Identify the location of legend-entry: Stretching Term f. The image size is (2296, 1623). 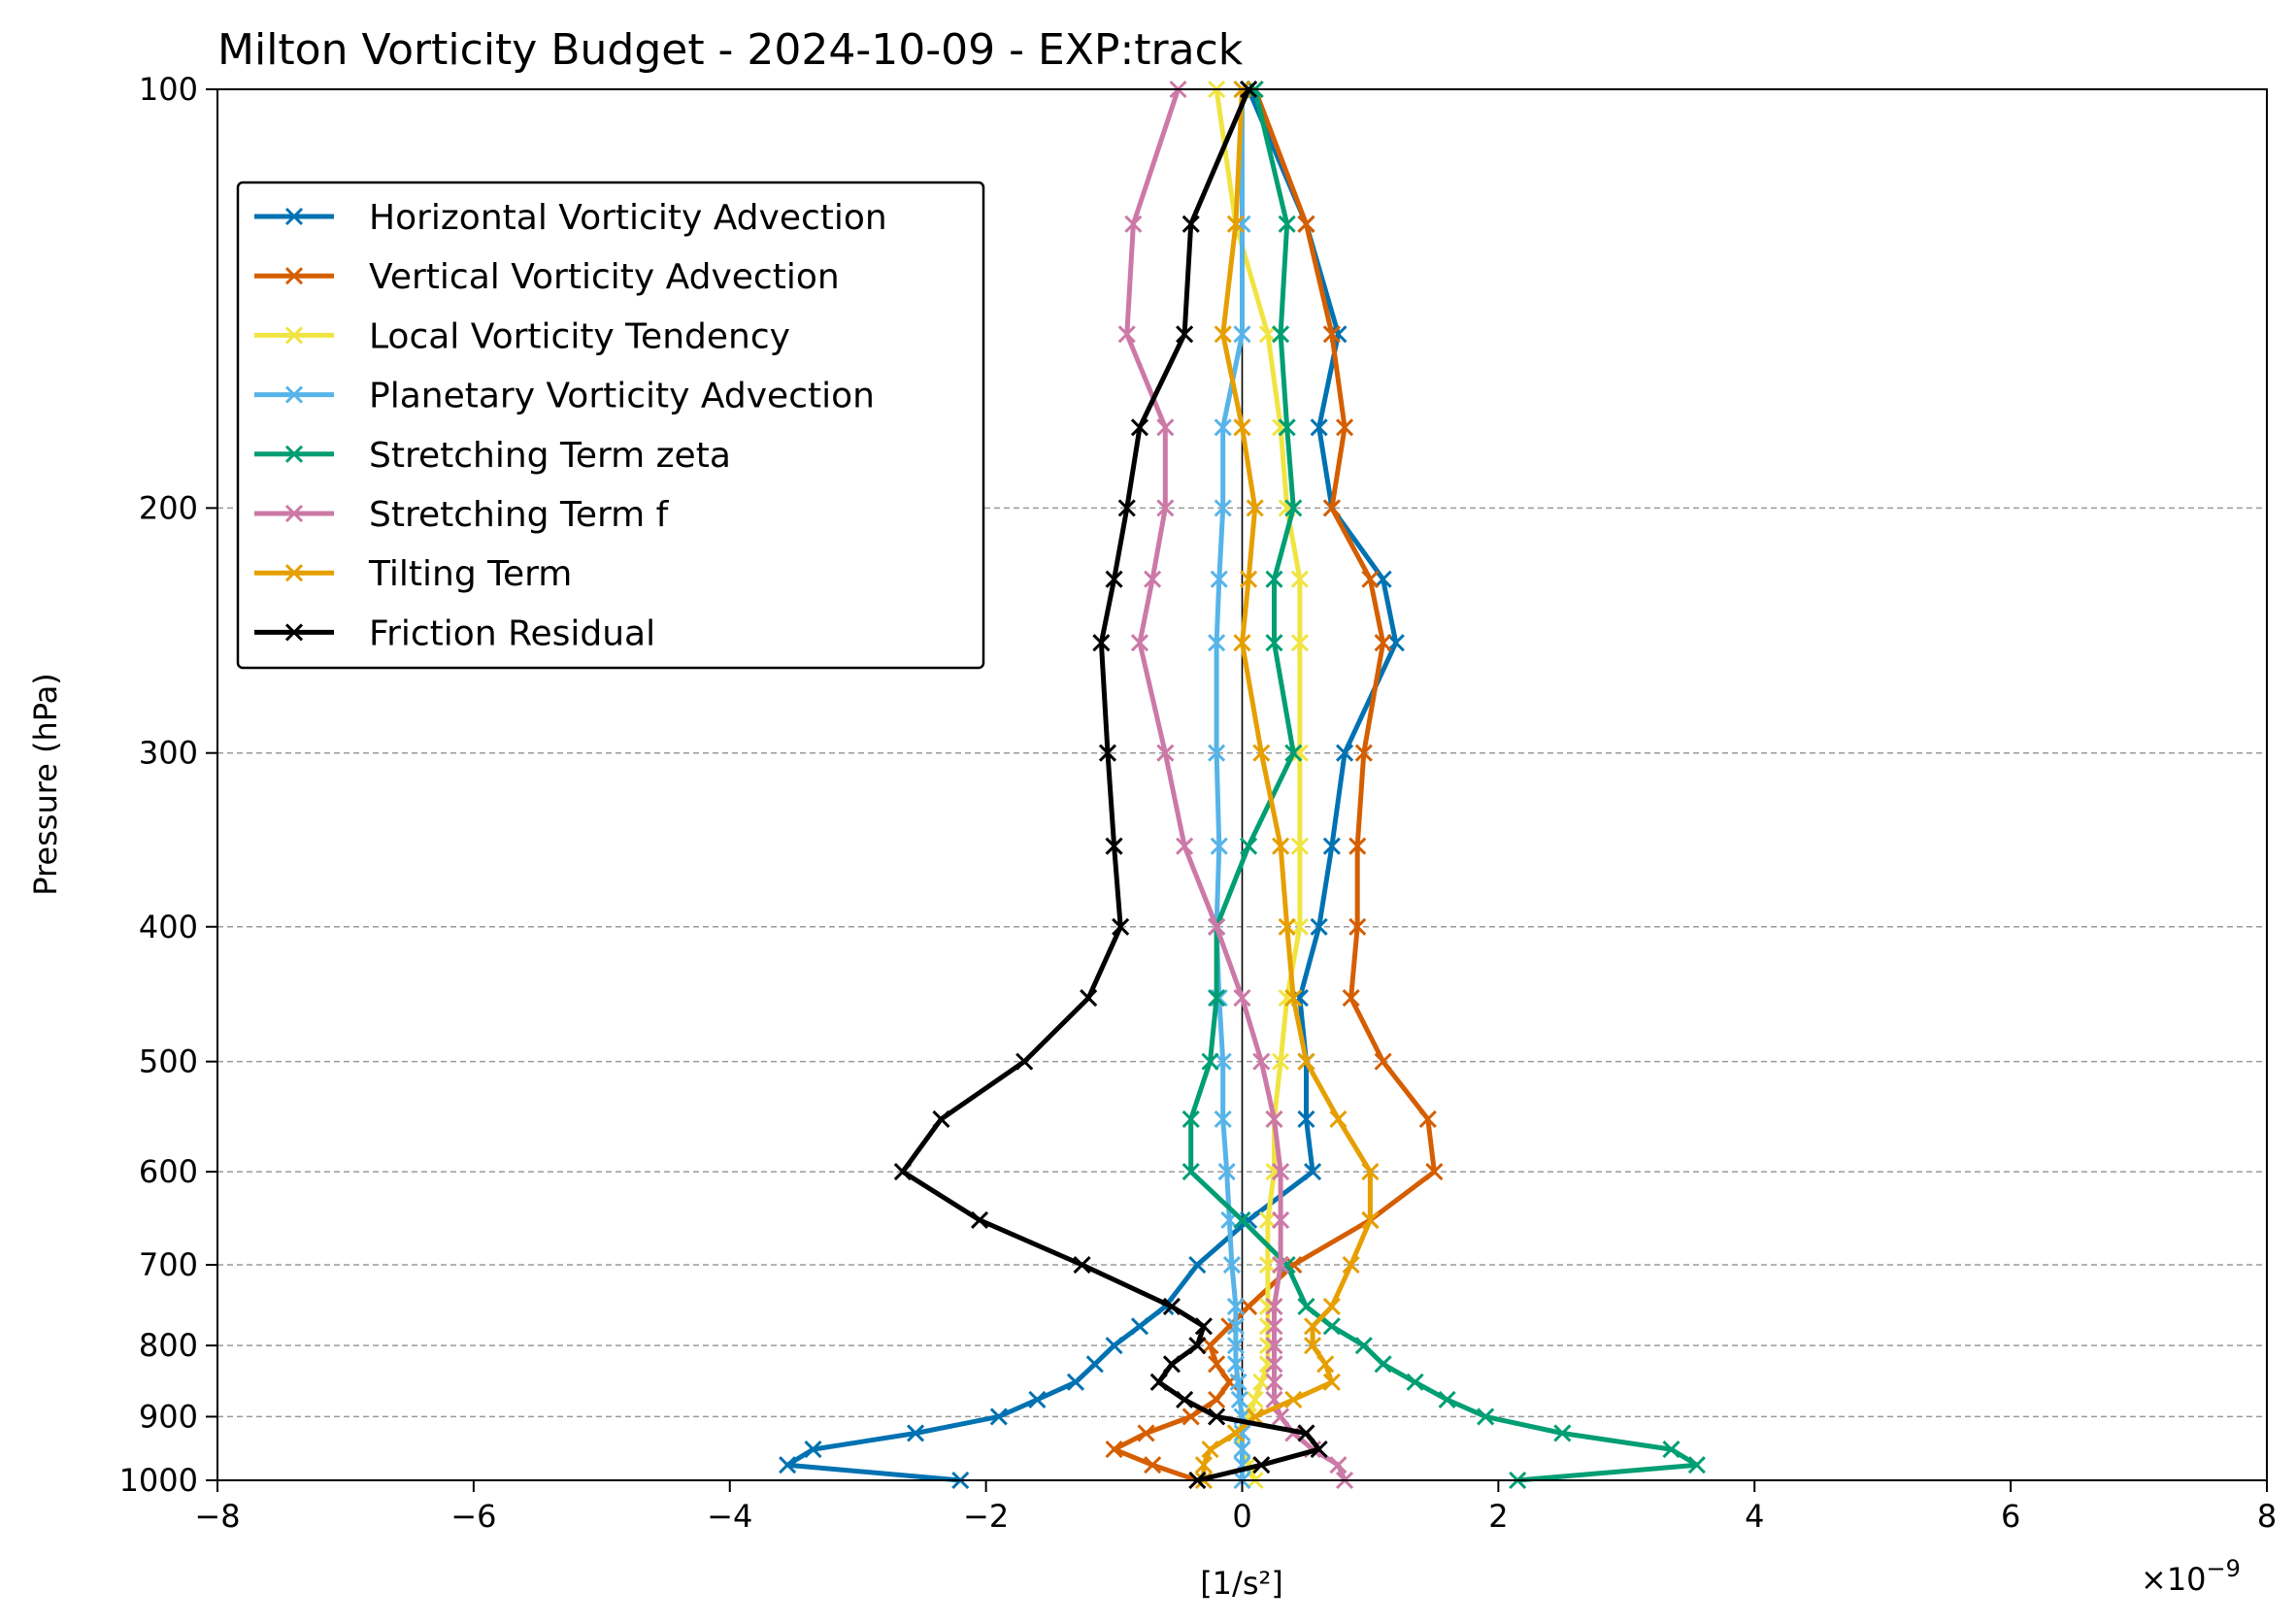
(462, 515).